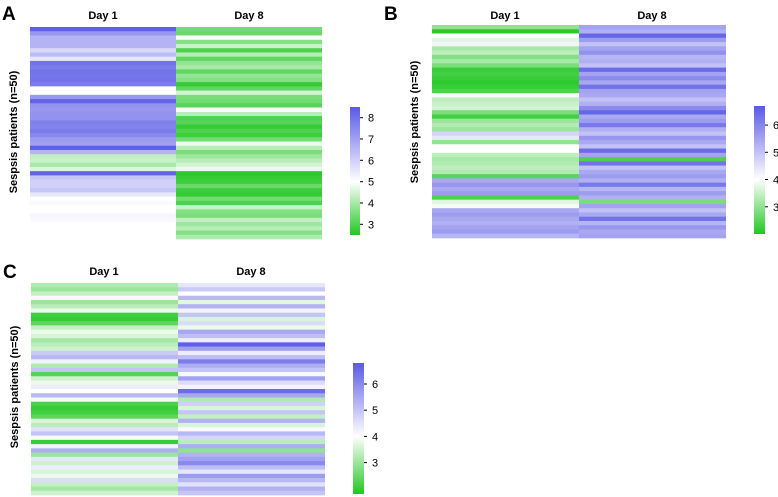 The width and height of the screenshot is (778, 497). I want to click on panel-b-colorbar, so click(759, 170).